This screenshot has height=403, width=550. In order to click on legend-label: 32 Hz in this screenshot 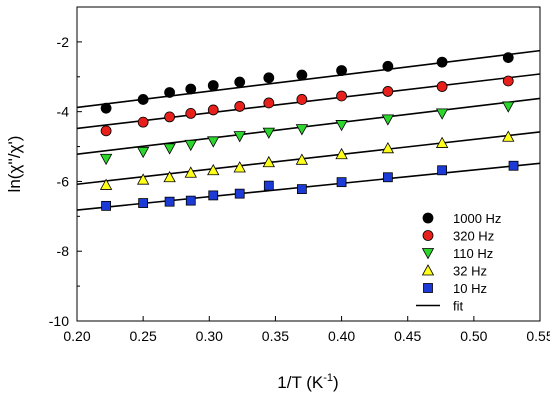, I will do `click(470, 271)`.